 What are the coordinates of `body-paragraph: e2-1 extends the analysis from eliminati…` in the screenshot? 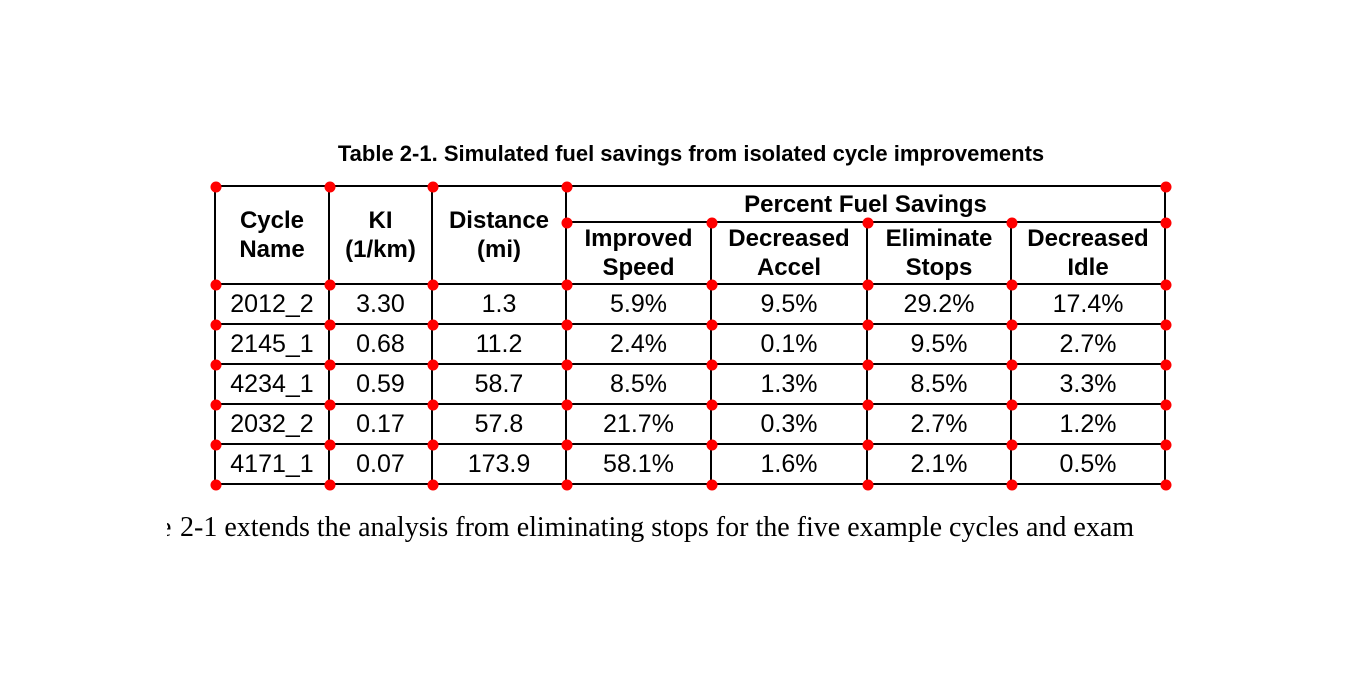 It's located at (650, 528).